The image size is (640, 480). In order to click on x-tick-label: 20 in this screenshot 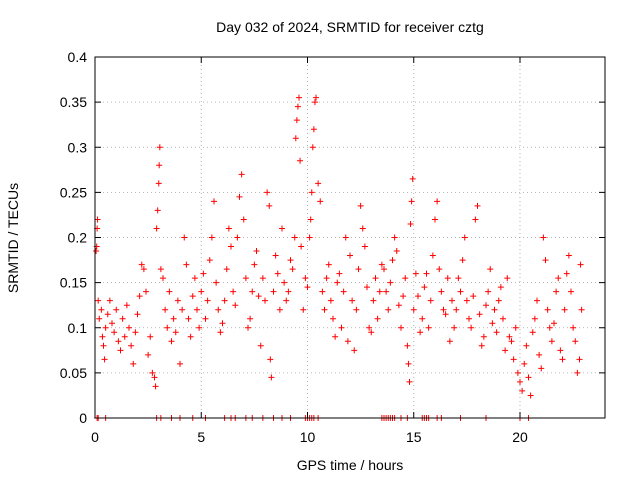, I will do `click(520, 437)`.